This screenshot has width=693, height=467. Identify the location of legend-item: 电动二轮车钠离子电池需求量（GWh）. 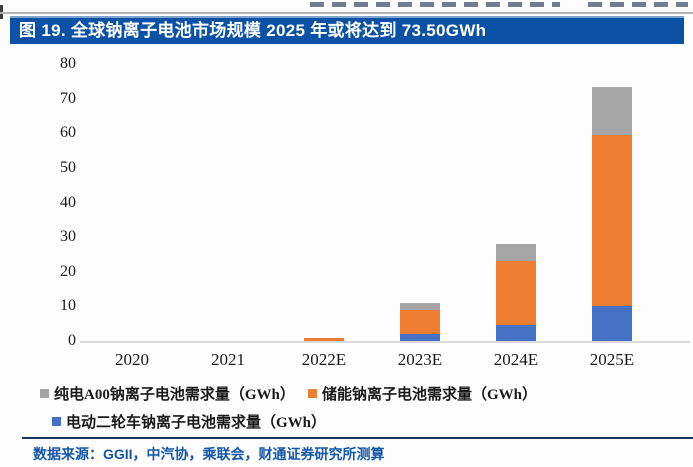
(189, 421).